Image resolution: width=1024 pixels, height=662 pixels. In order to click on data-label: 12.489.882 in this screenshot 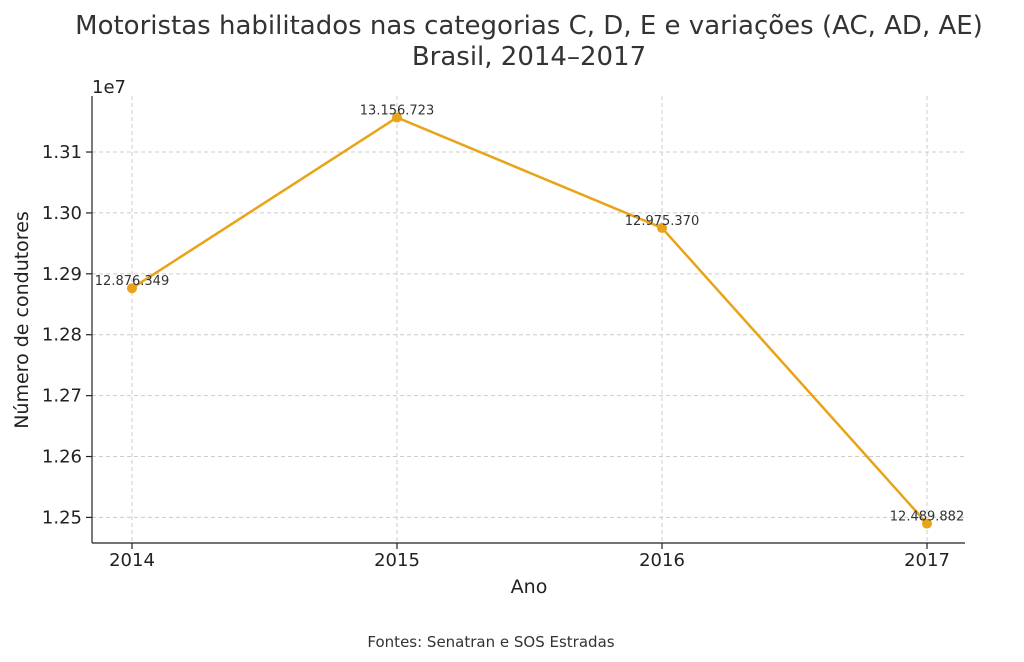, I will do `click(927, 517)`.